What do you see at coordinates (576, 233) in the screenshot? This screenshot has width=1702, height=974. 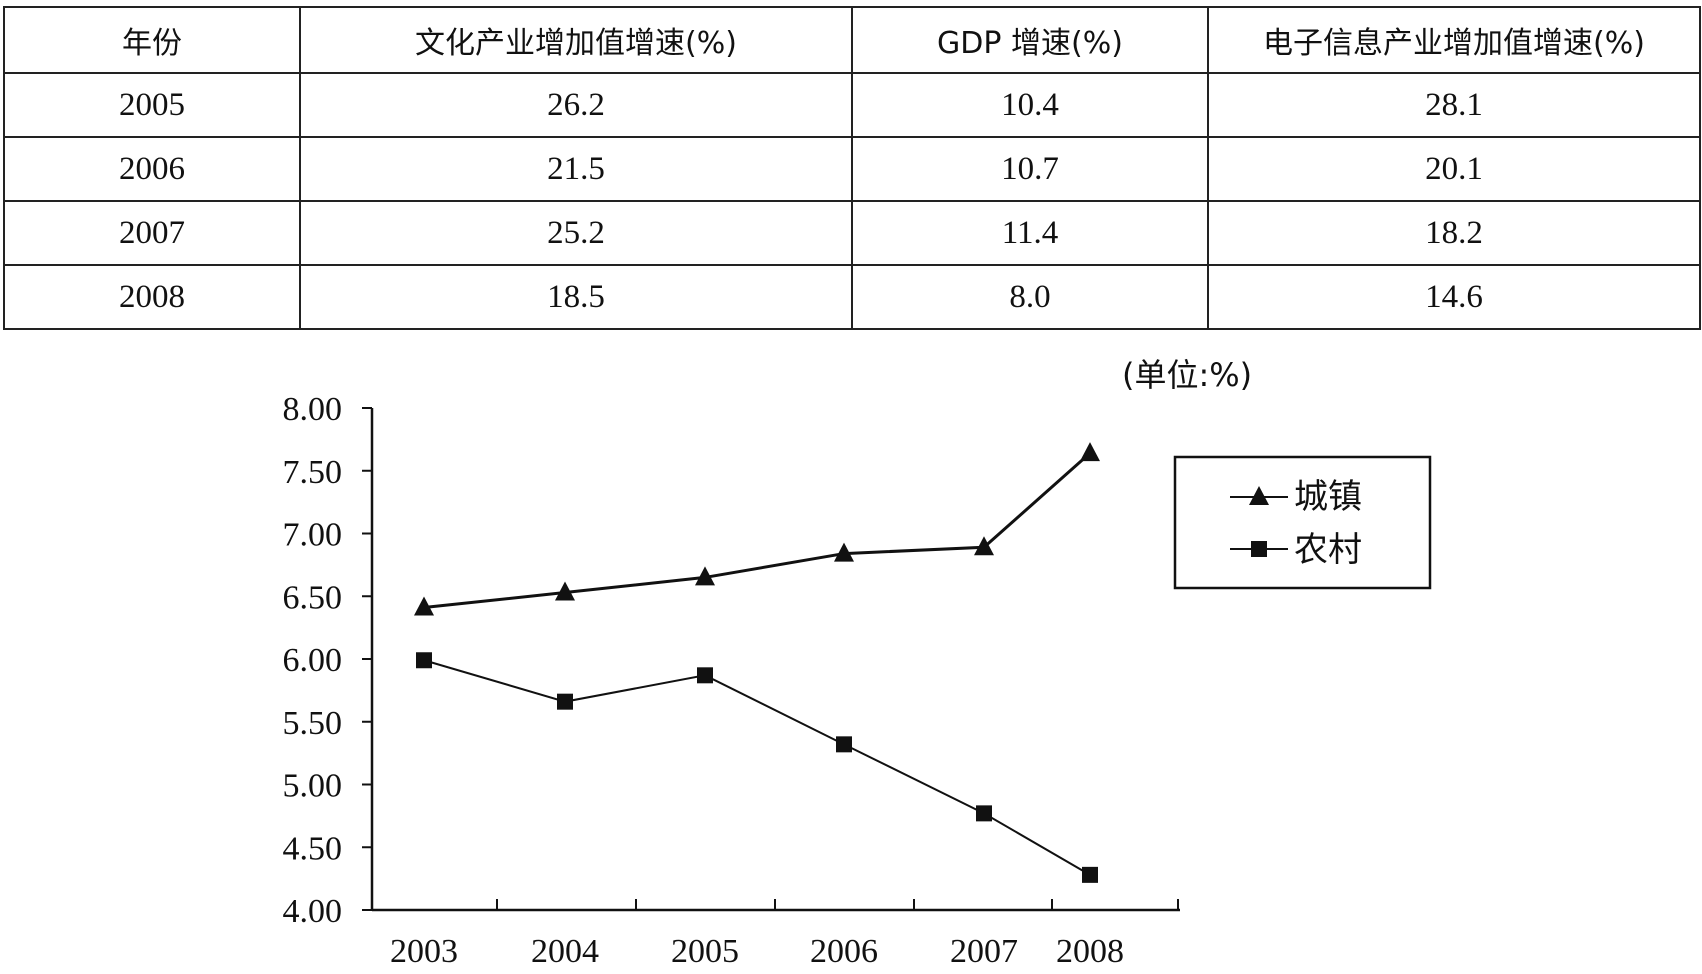 I see `table-cell: 25.2` at bounding box center [576, 233].